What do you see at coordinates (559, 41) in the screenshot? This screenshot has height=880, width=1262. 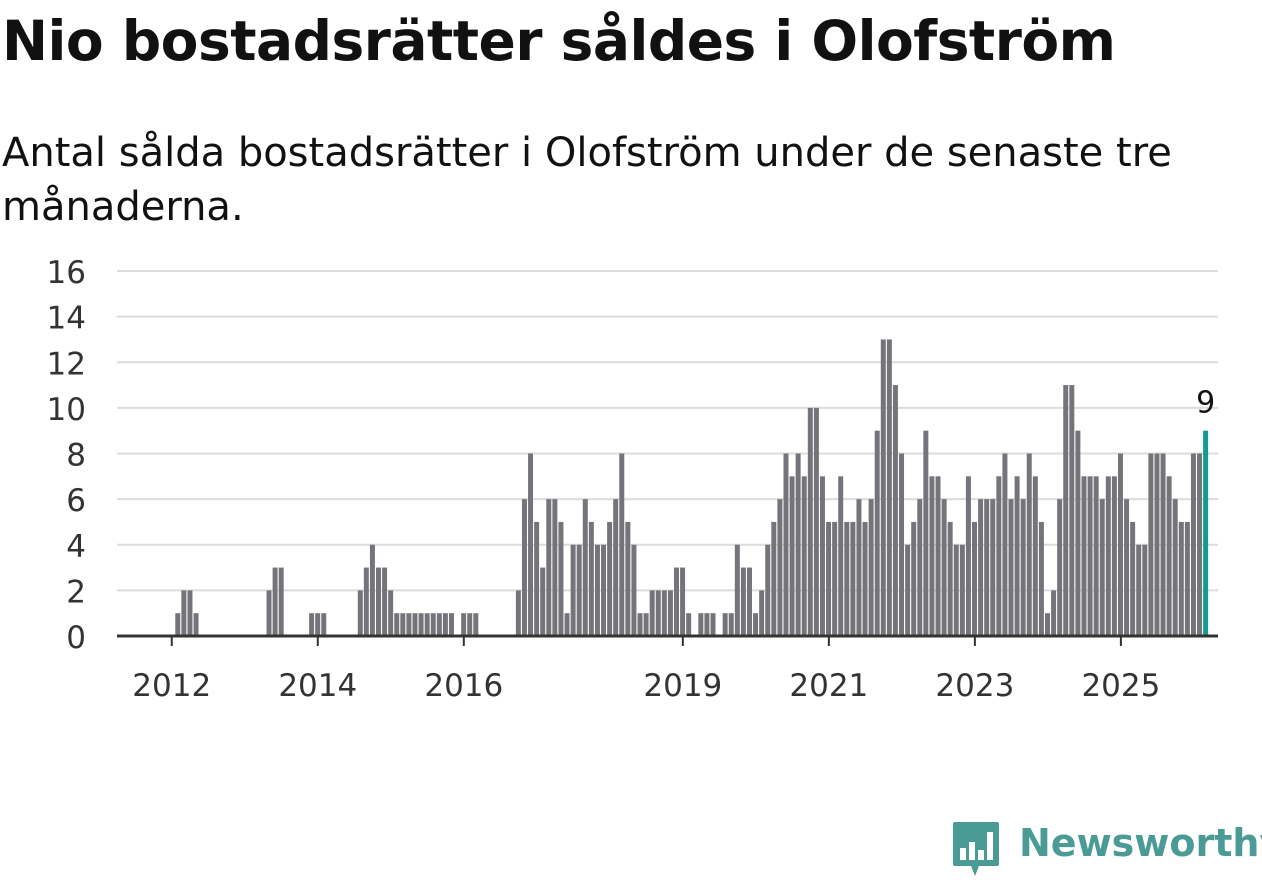 I see `chart-title: Nio bostadsrätter såldes i Olofström` at bounding box center [559, 41].